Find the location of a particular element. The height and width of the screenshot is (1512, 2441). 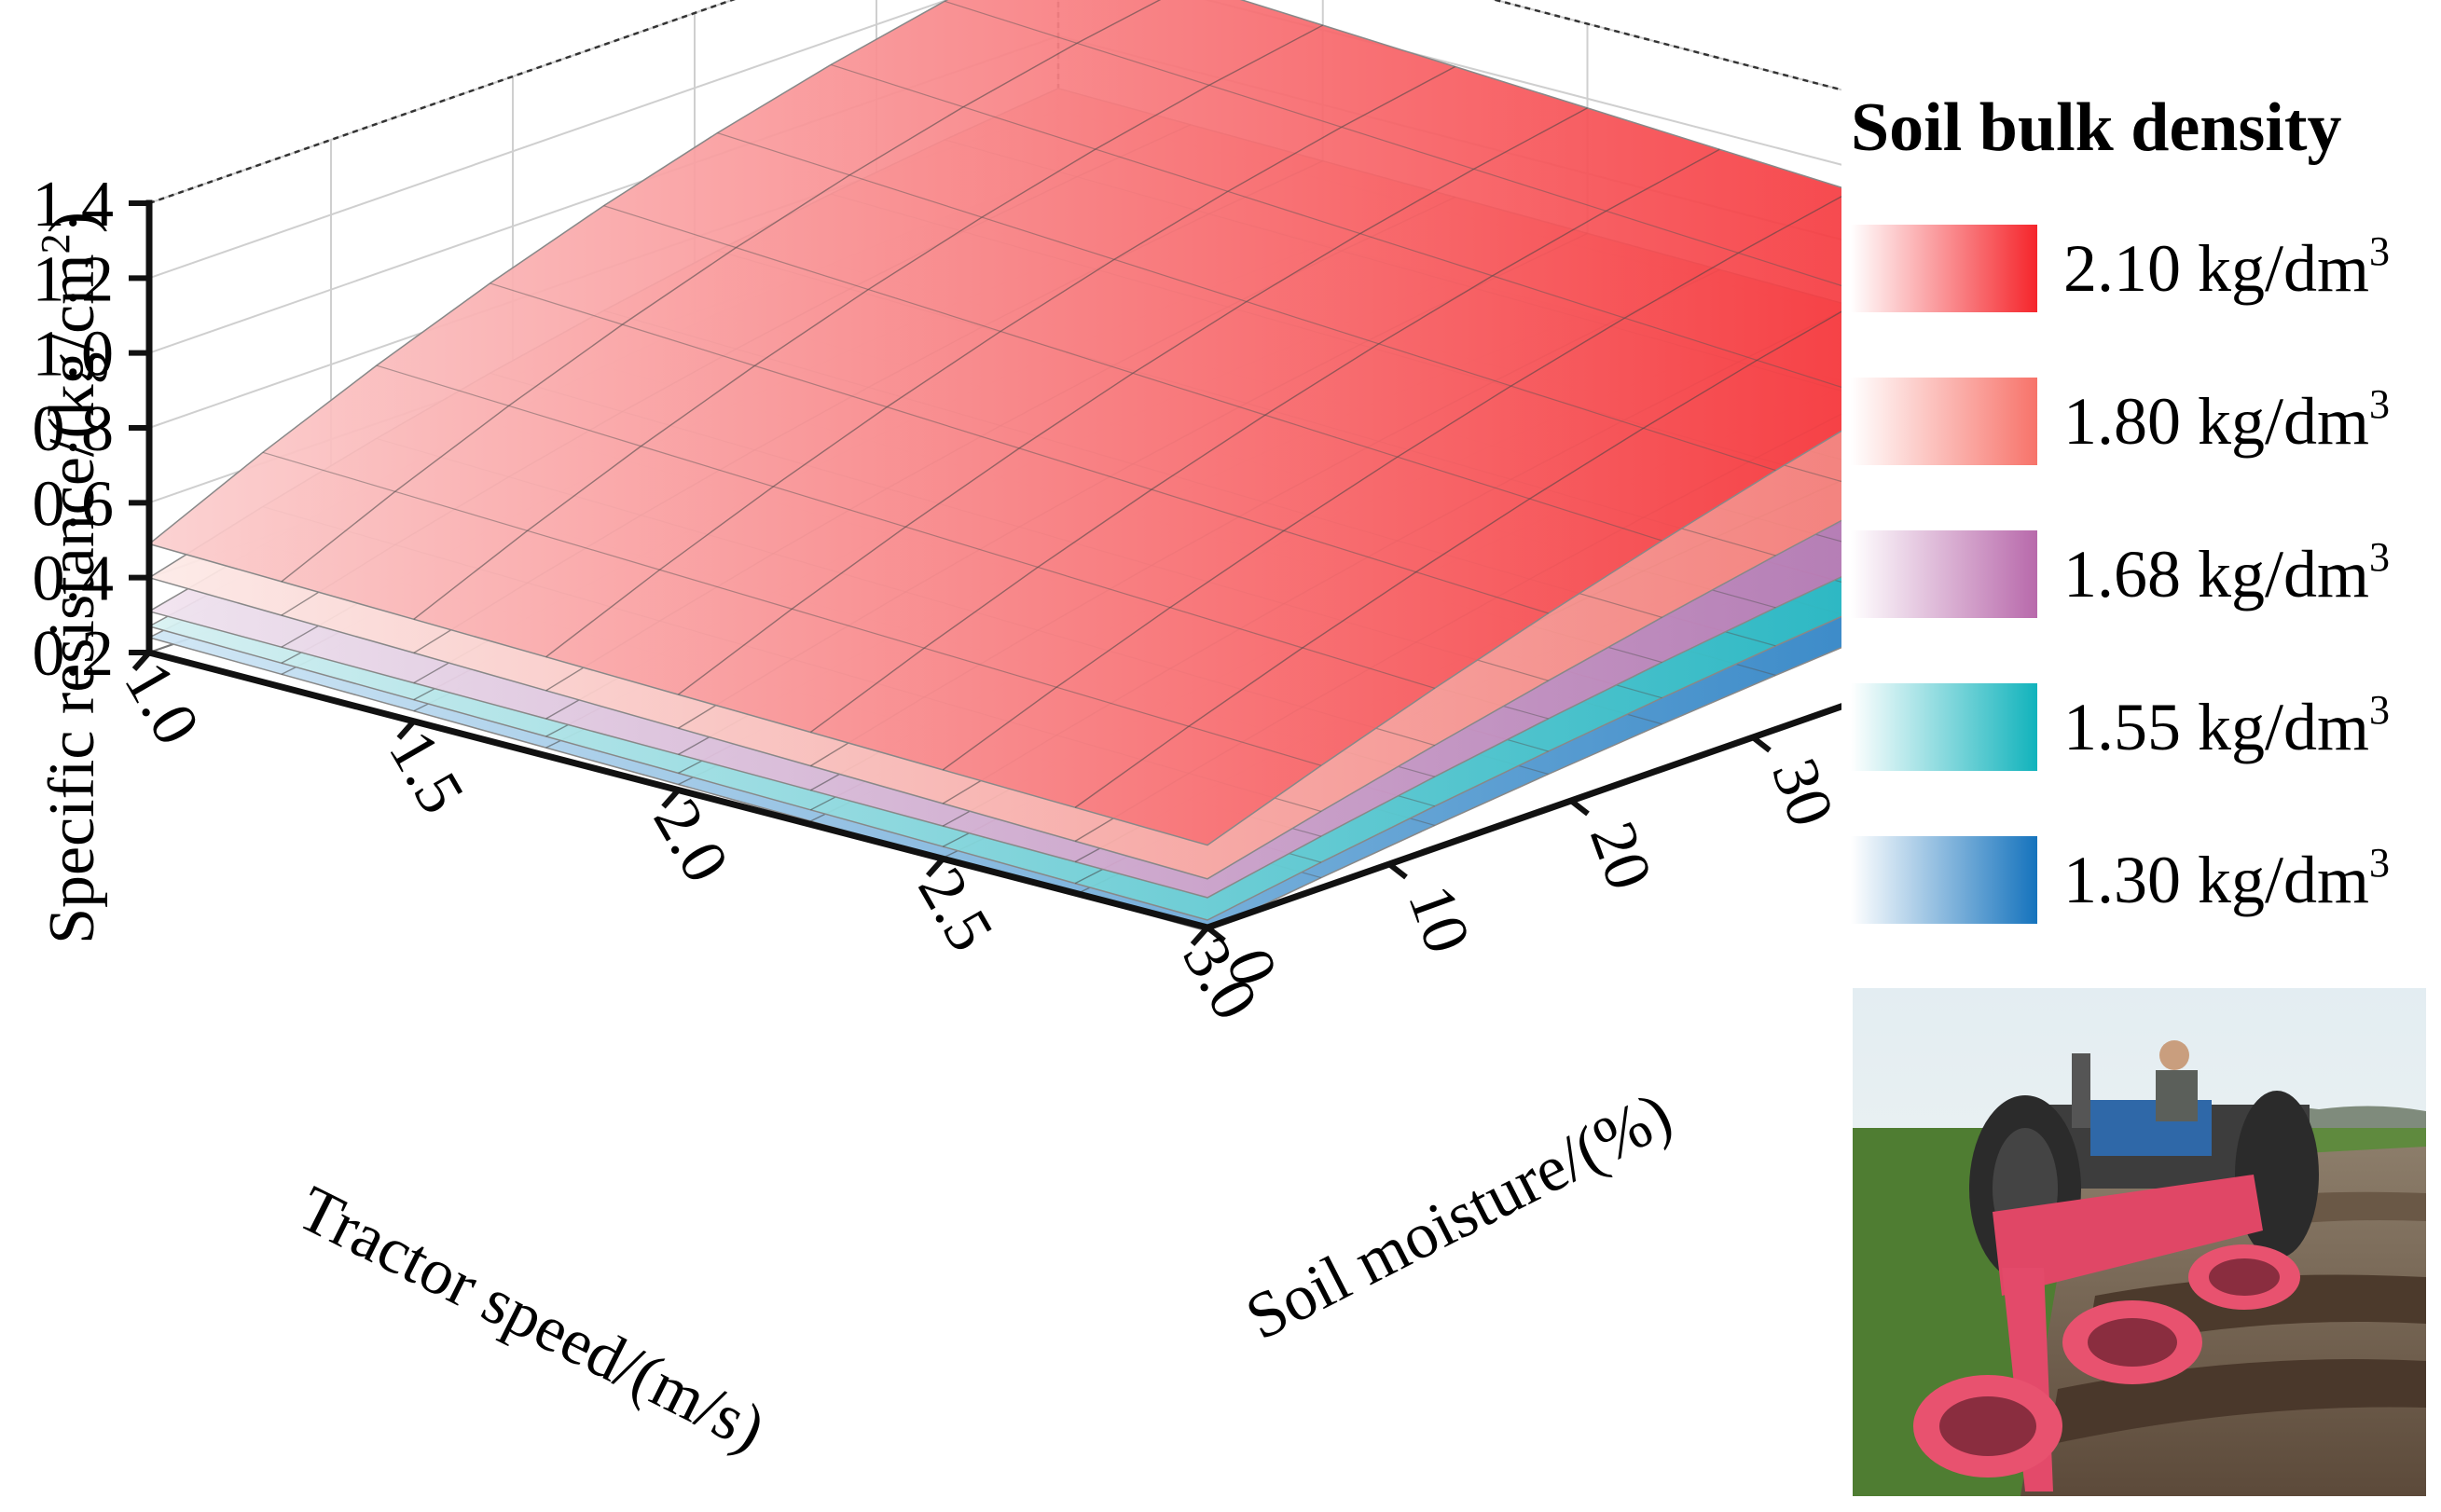

y-tick-label: 30 is located at coordinates (1799, 792).